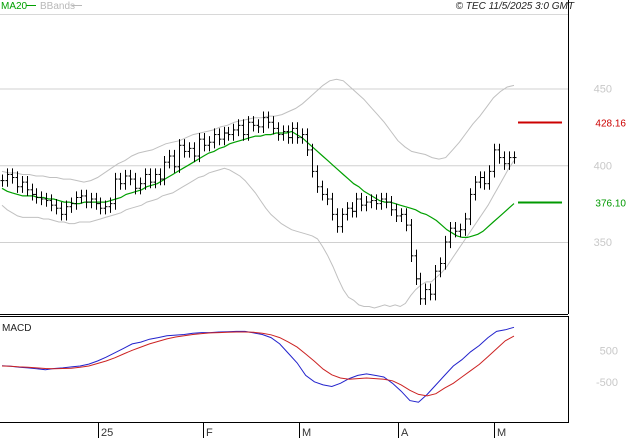 This screenshot has height=440, width=627. I want to click on macd-lines, so click(258, 364).